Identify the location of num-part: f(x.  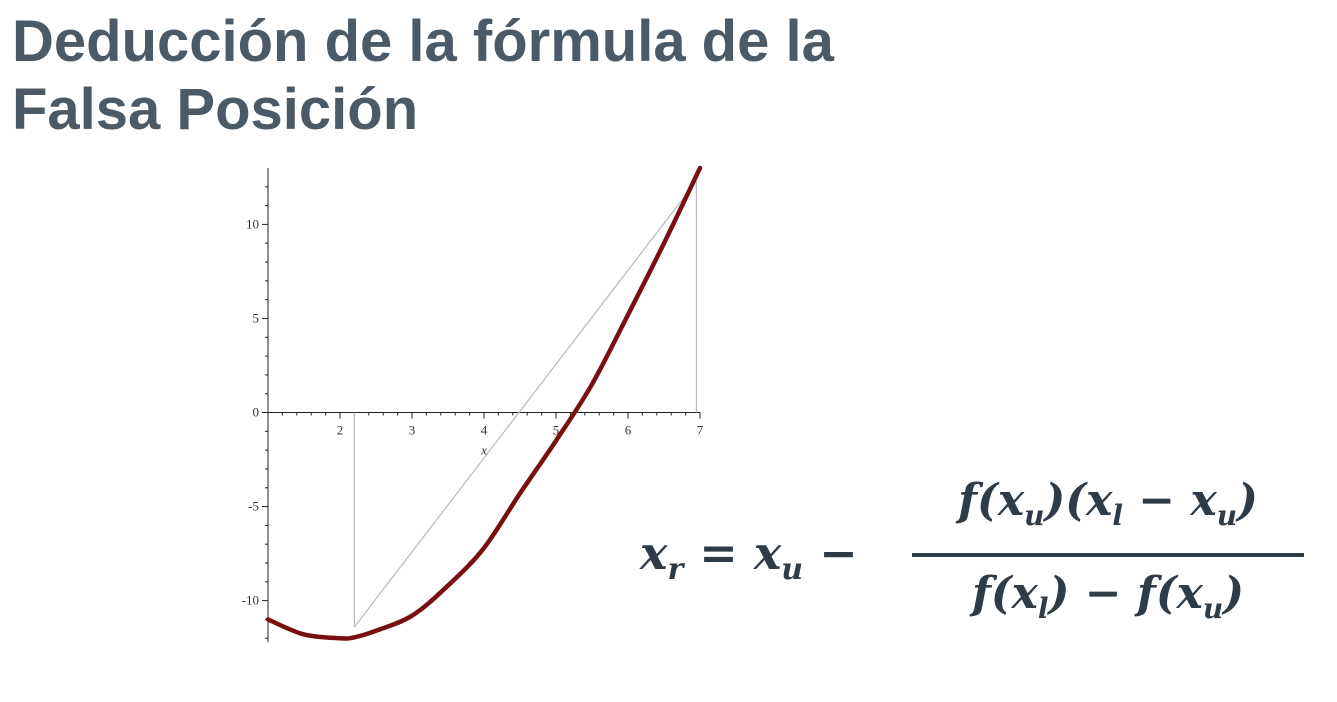
(991, 500).